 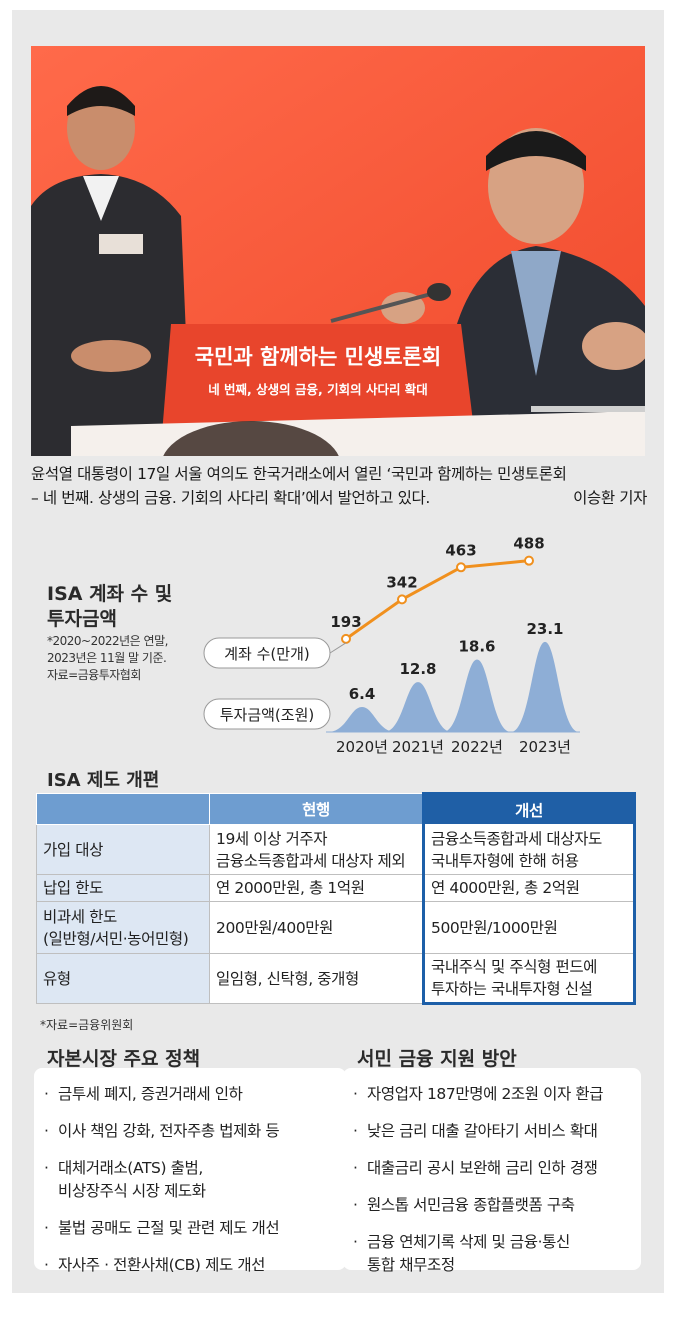 I want to click on chart-note-line-3: 자료=금융투자협회, so click(x=94, y=675).